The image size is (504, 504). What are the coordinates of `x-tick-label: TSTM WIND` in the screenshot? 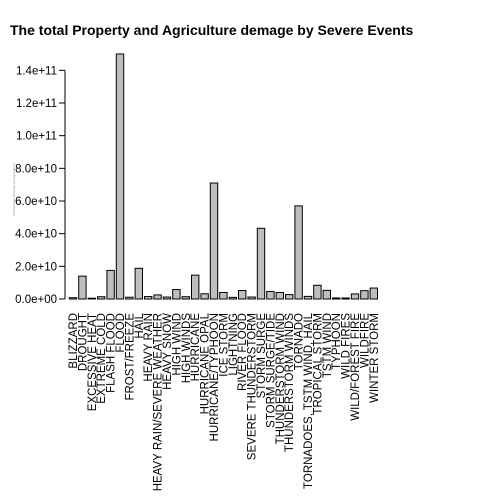 It's located at (328, 345).